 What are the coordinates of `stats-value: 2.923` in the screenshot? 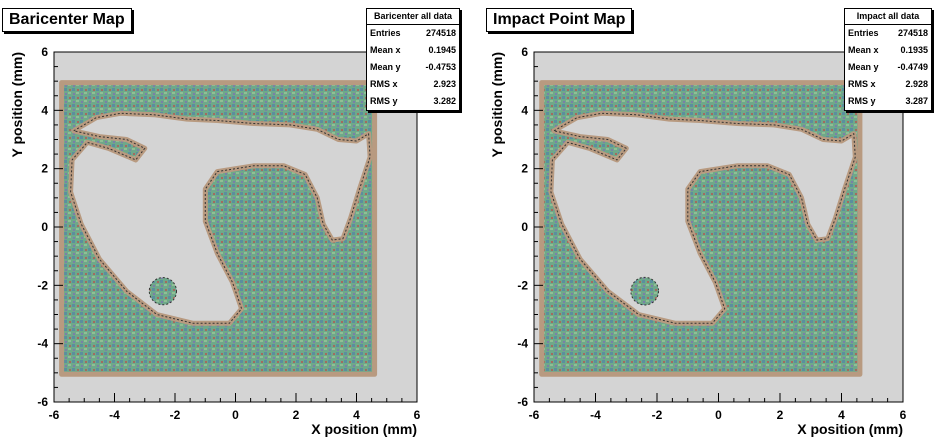 It's located at (444, 84).